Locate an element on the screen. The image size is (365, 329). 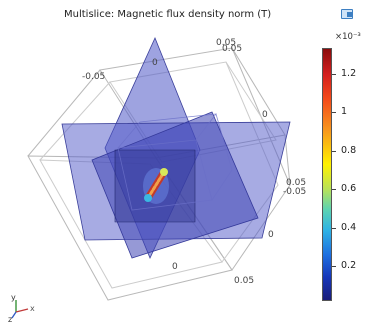
colorbar-label: 0.4 is located at coordinates (349, 227).